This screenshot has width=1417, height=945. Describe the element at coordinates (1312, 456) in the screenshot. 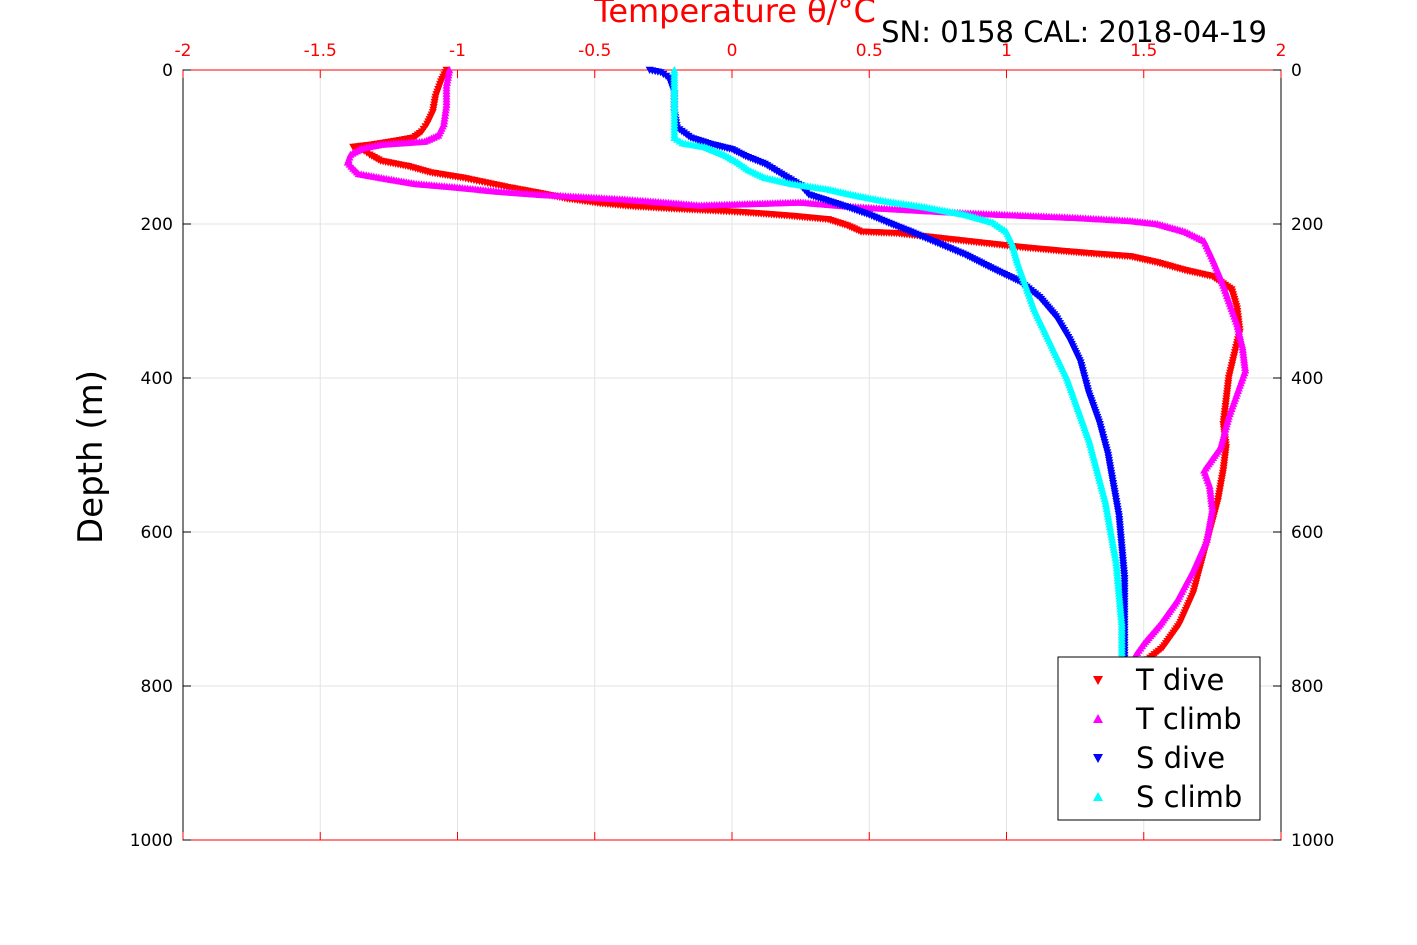

I see `y-tick-labels-right: 0 200 400 600 800 1000` at that location.